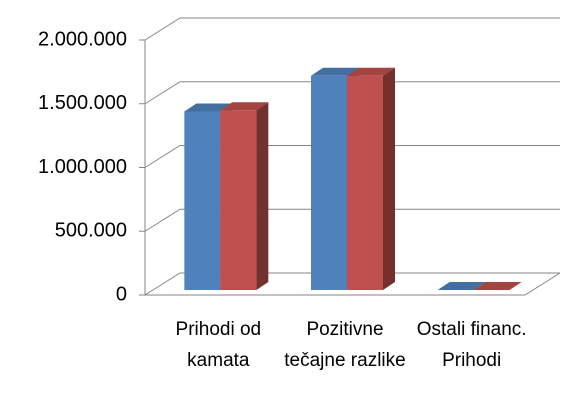 The image size is (566, 405). Describe the element at coordinates (218, 345) in the screenshot. I see `x-tick-label: Prihodi od kamata` at that location.